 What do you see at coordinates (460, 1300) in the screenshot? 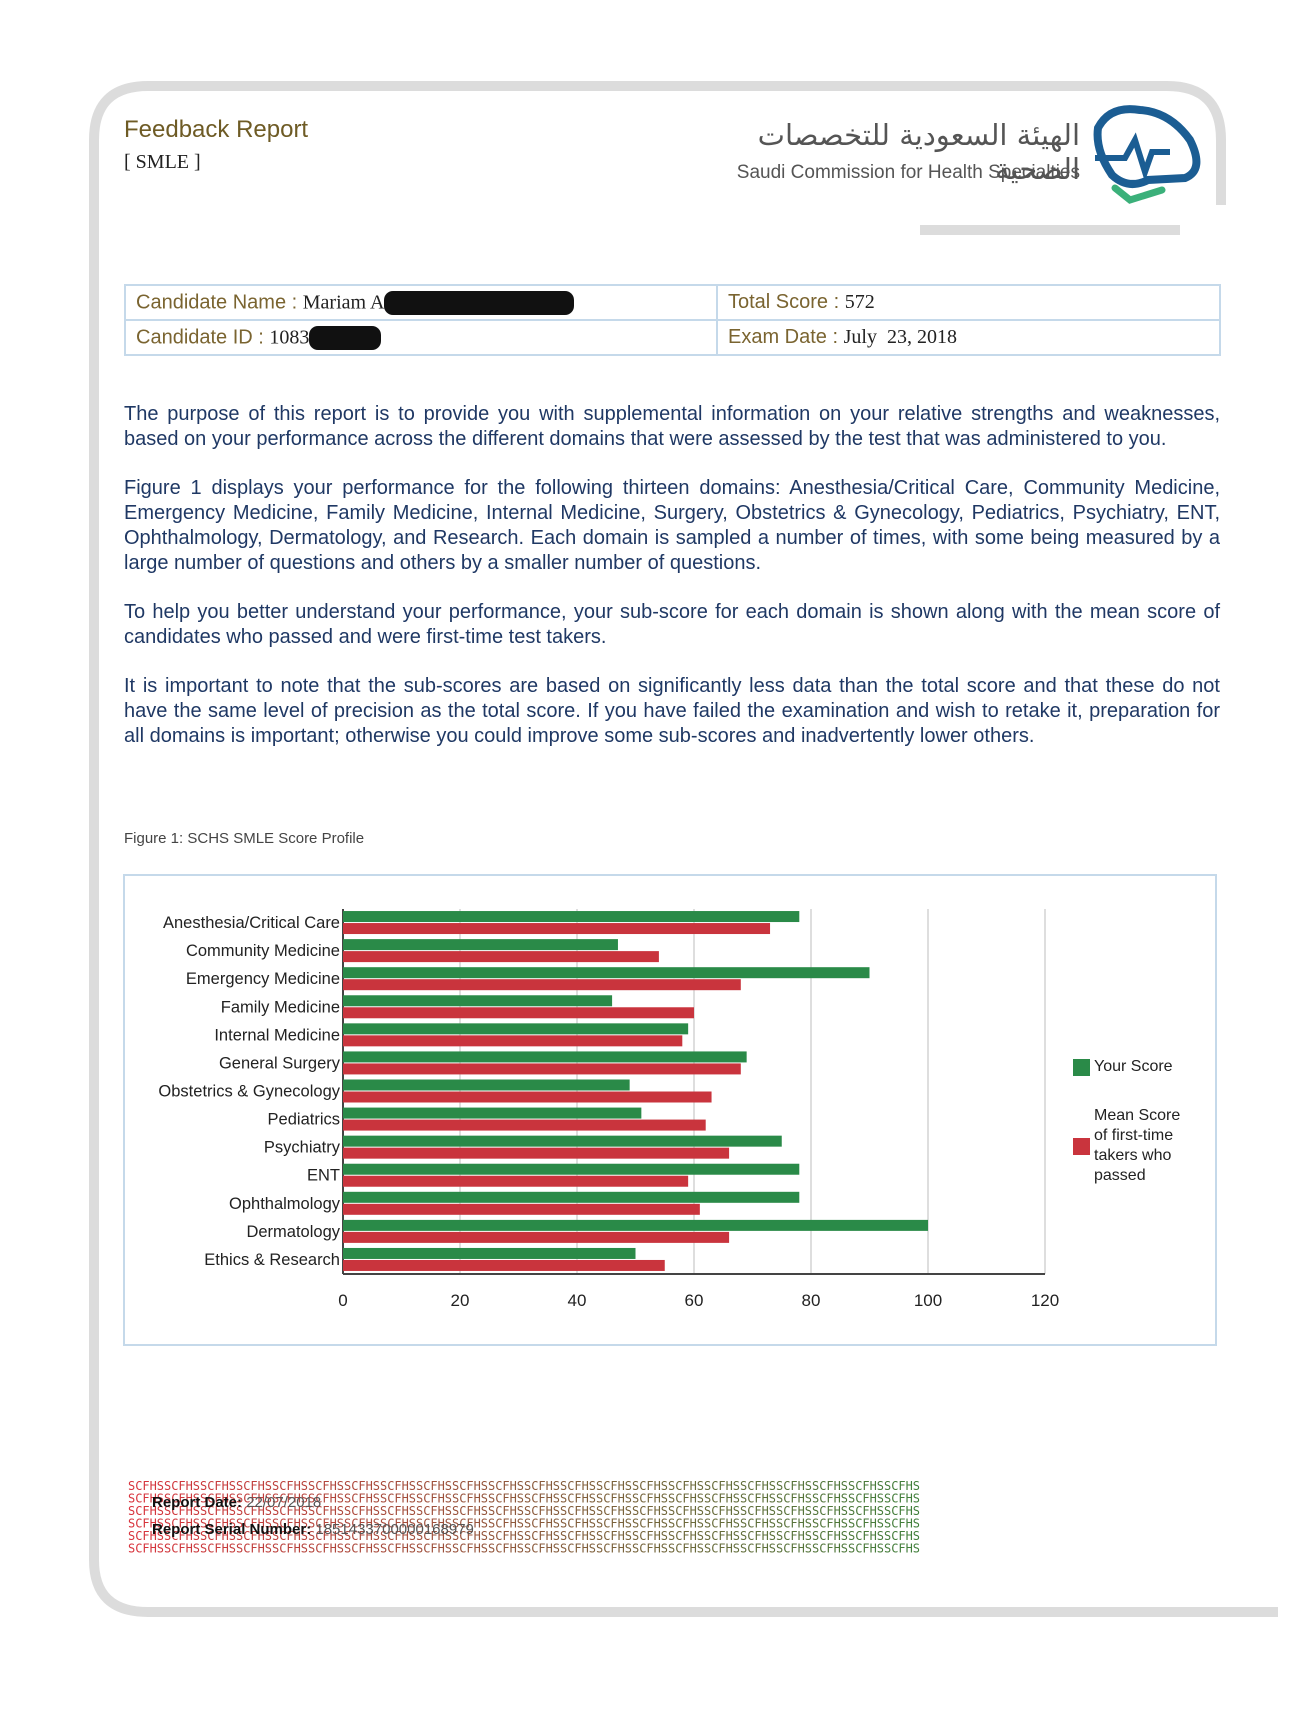
I see `x-tick-label: 20` at bounding box center [460, 1300].